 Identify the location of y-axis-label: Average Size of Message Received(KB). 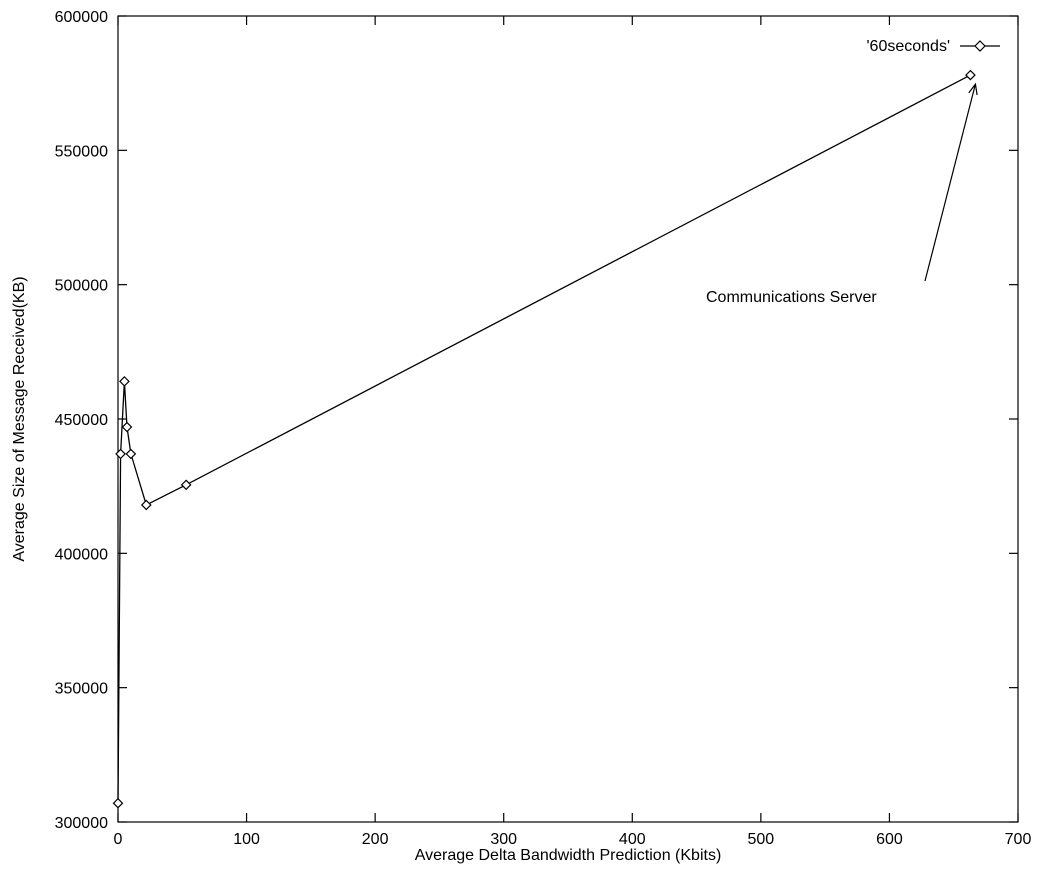
(19, 418).